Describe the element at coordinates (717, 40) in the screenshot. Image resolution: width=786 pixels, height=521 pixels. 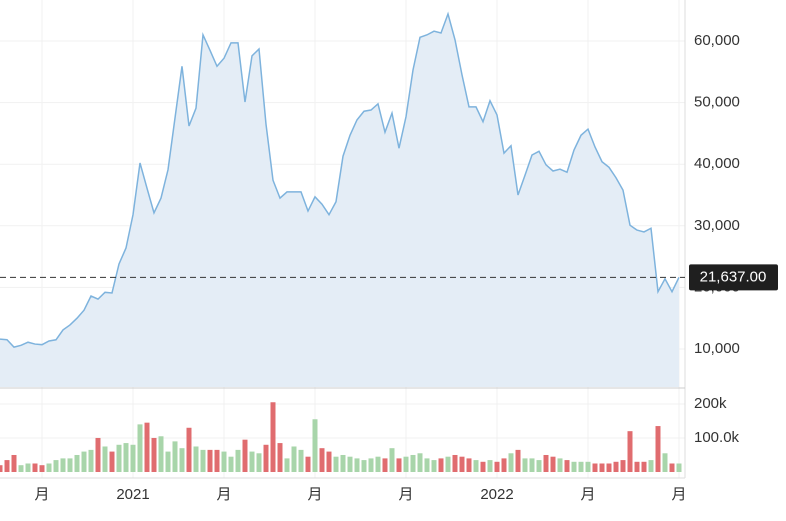
I see `y-tick-label: 60,000` at that location.